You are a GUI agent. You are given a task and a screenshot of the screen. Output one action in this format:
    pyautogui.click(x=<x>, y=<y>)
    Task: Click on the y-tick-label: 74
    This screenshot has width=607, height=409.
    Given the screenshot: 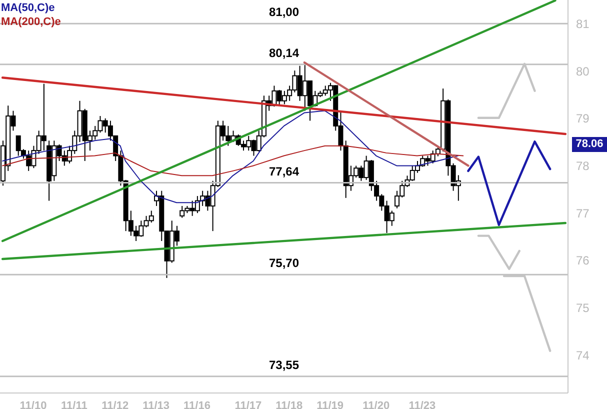 What is the action you would take?
    pyautogui.click(x=583, y=355)
    